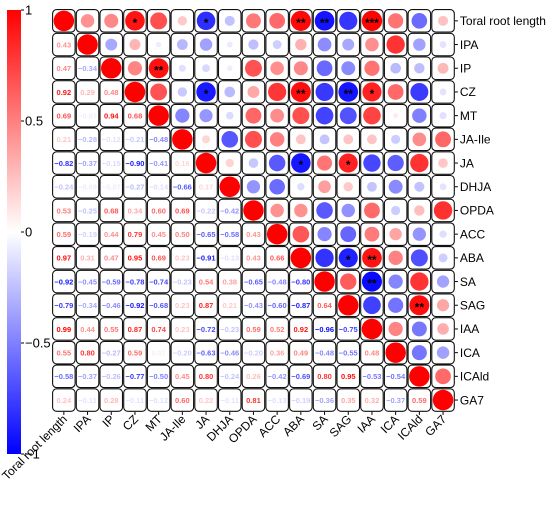 The height and width of the screenshot is (527, 550). What do you see at coordinates (253, 281) in the screenshot?
I see `corr-value: −0.65` at bounding box center [253, 281].